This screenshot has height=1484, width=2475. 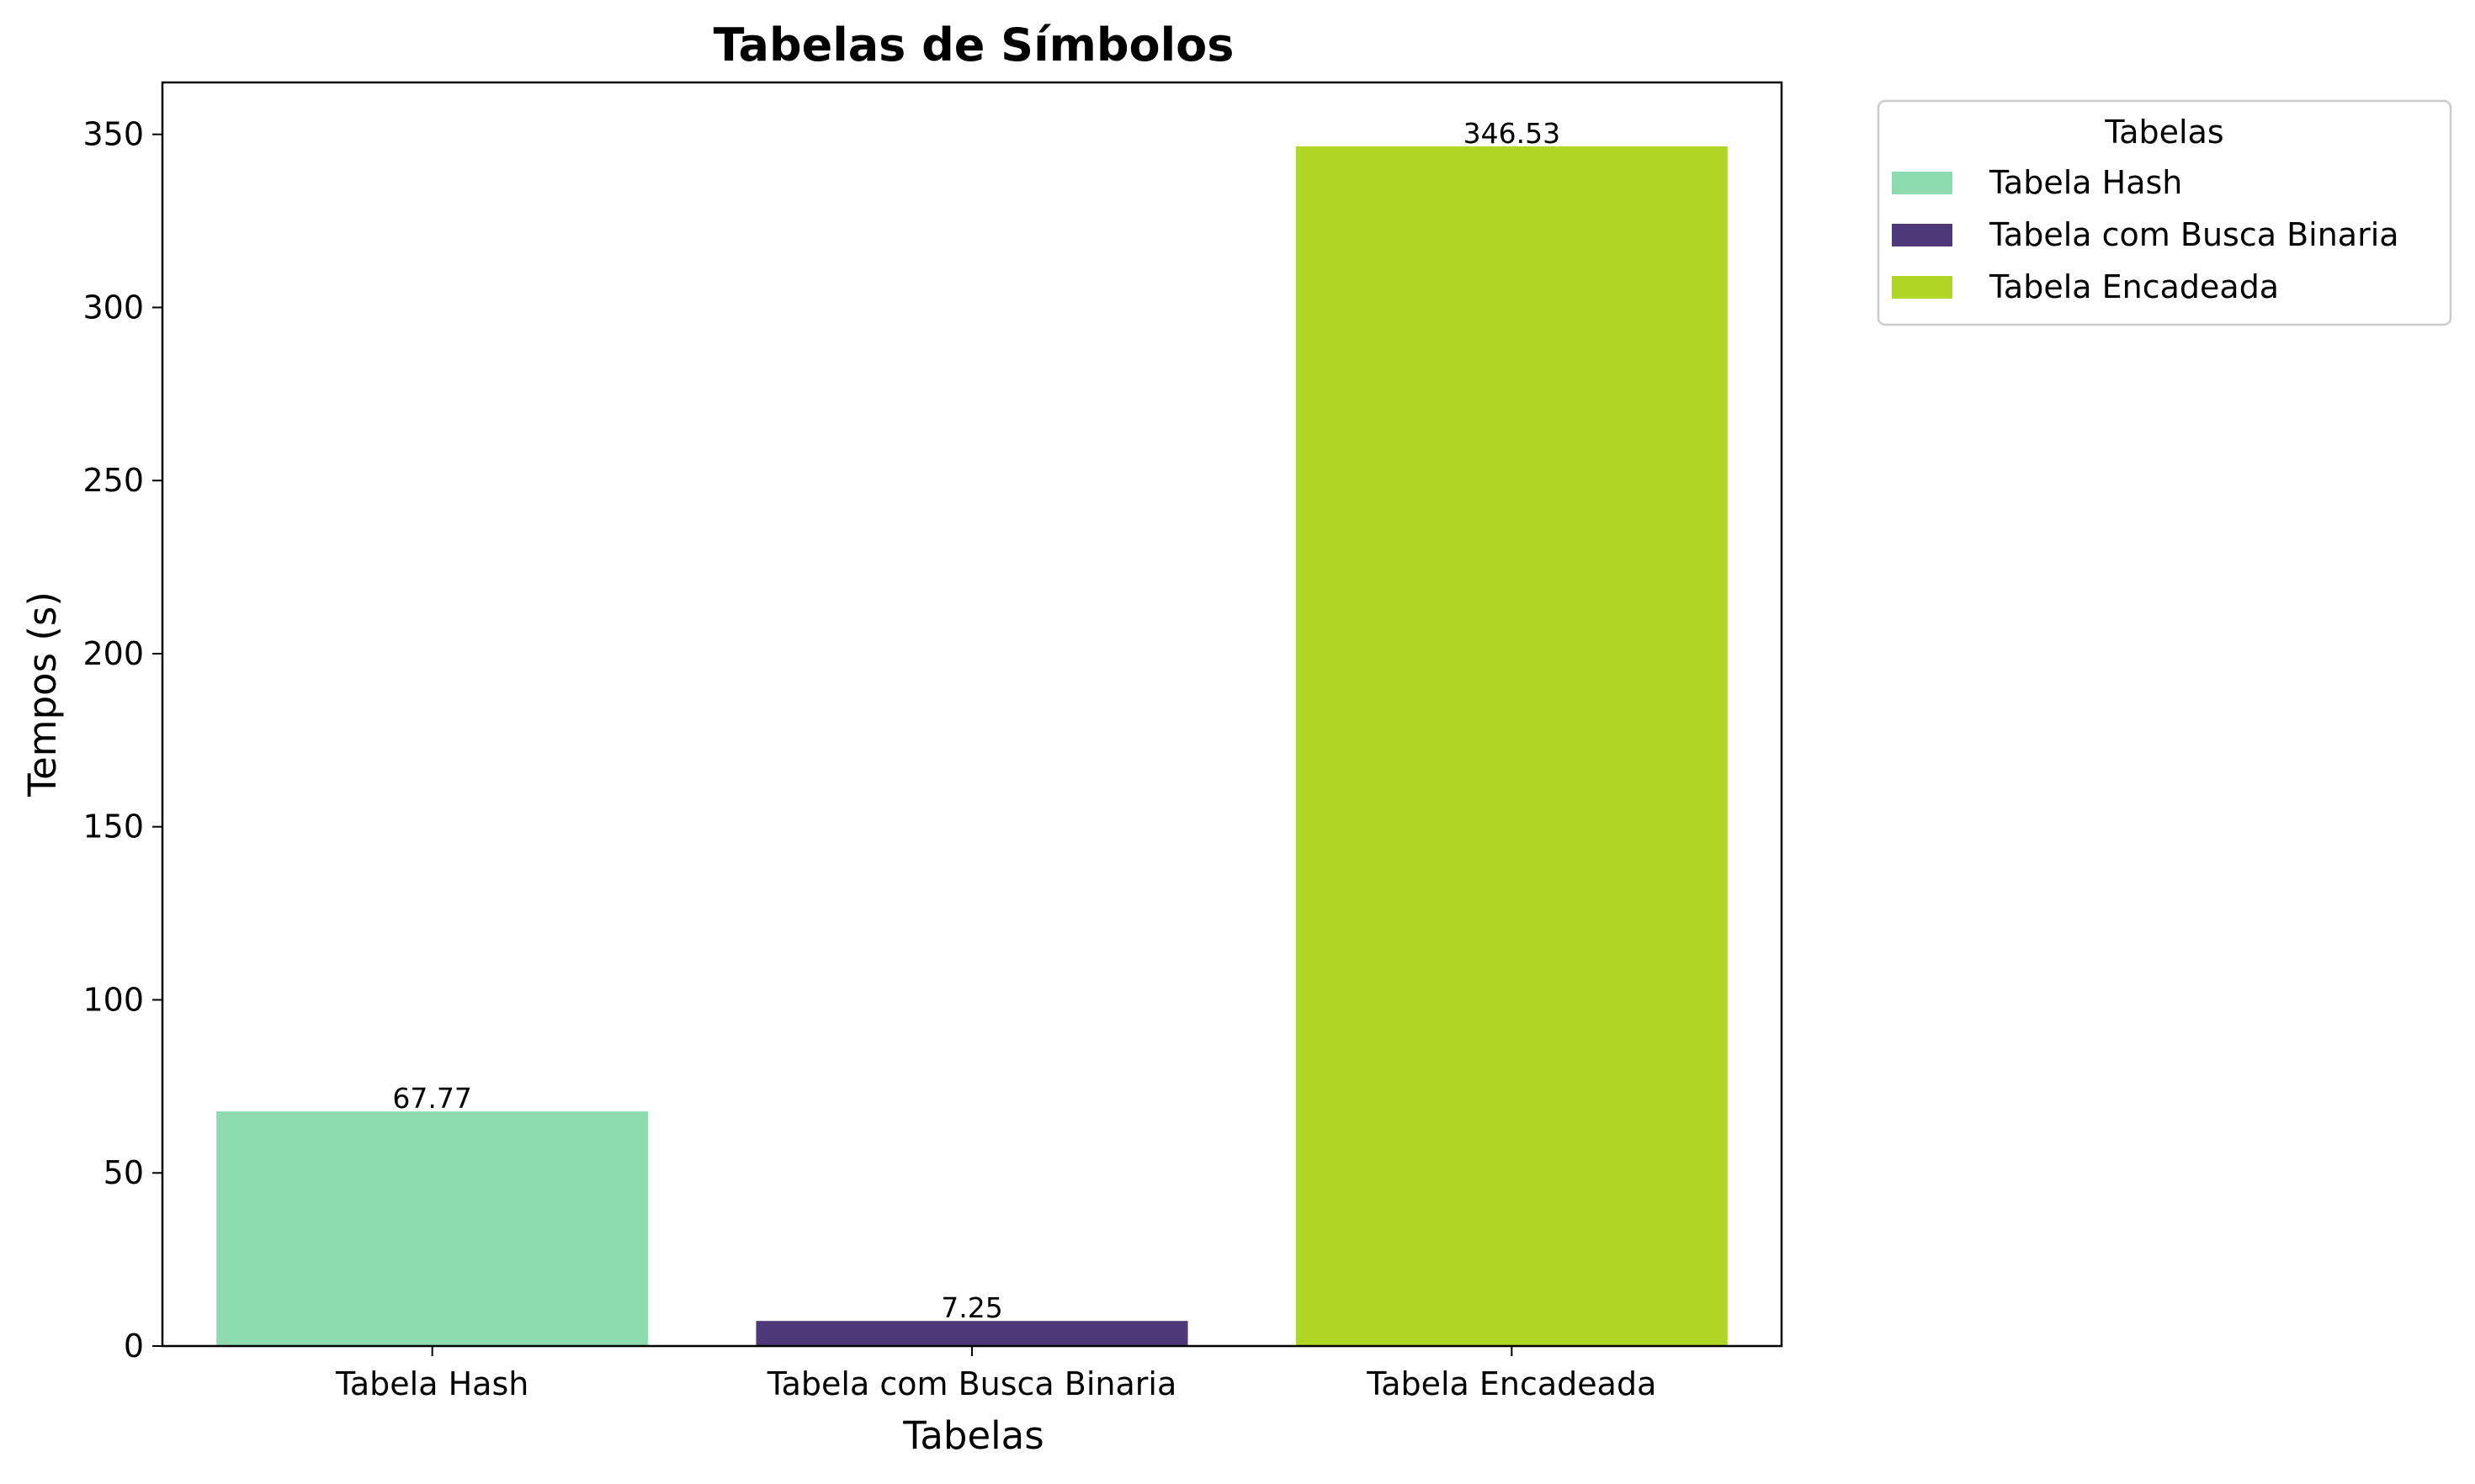 What do you see at coordinates (1511, 133) in the screenshot?
I see `data-label-3: 346.53` at bounding box center [1511, 133].